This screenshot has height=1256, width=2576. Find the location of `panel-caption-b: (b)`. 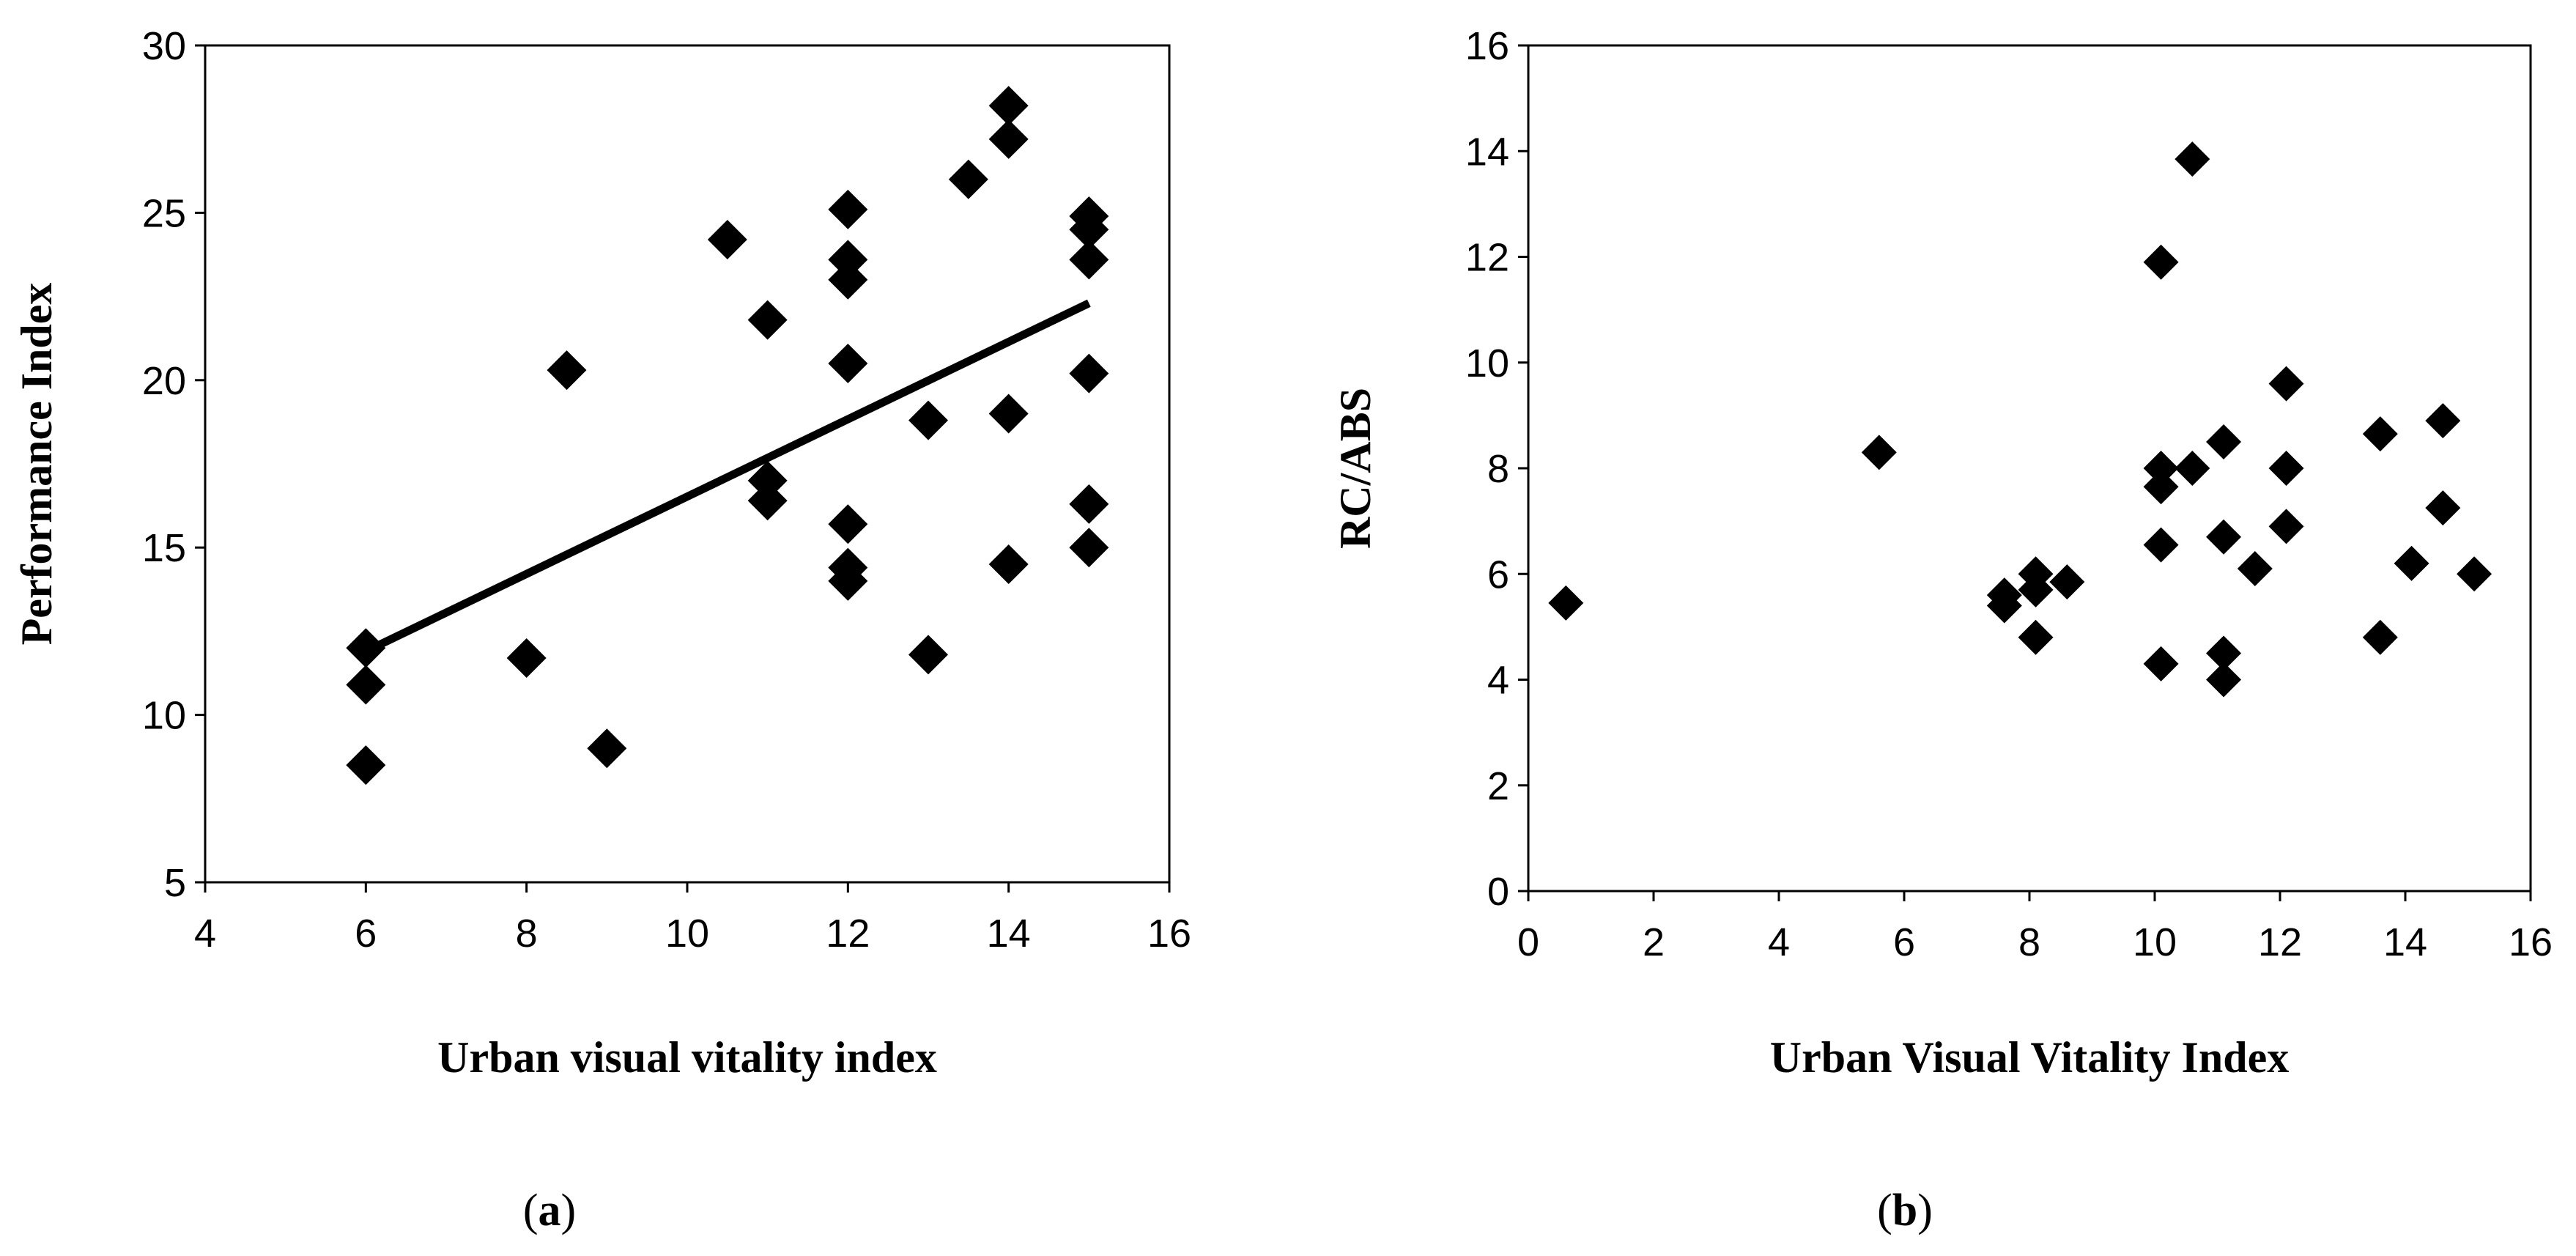

panel-caption-b: (b) is located at coordinates (1905, 1210).